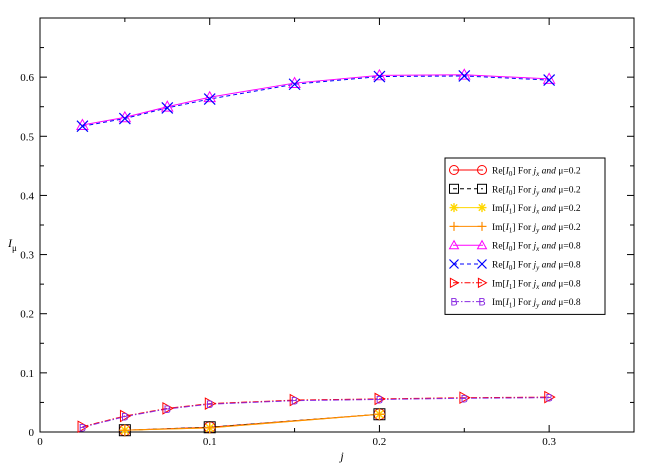 The image size is (664, 469). What do you see at coordinates (27, 78) in the screenshot?
I see `y-tick-label: 0.6` at bounding box center [27, 78].